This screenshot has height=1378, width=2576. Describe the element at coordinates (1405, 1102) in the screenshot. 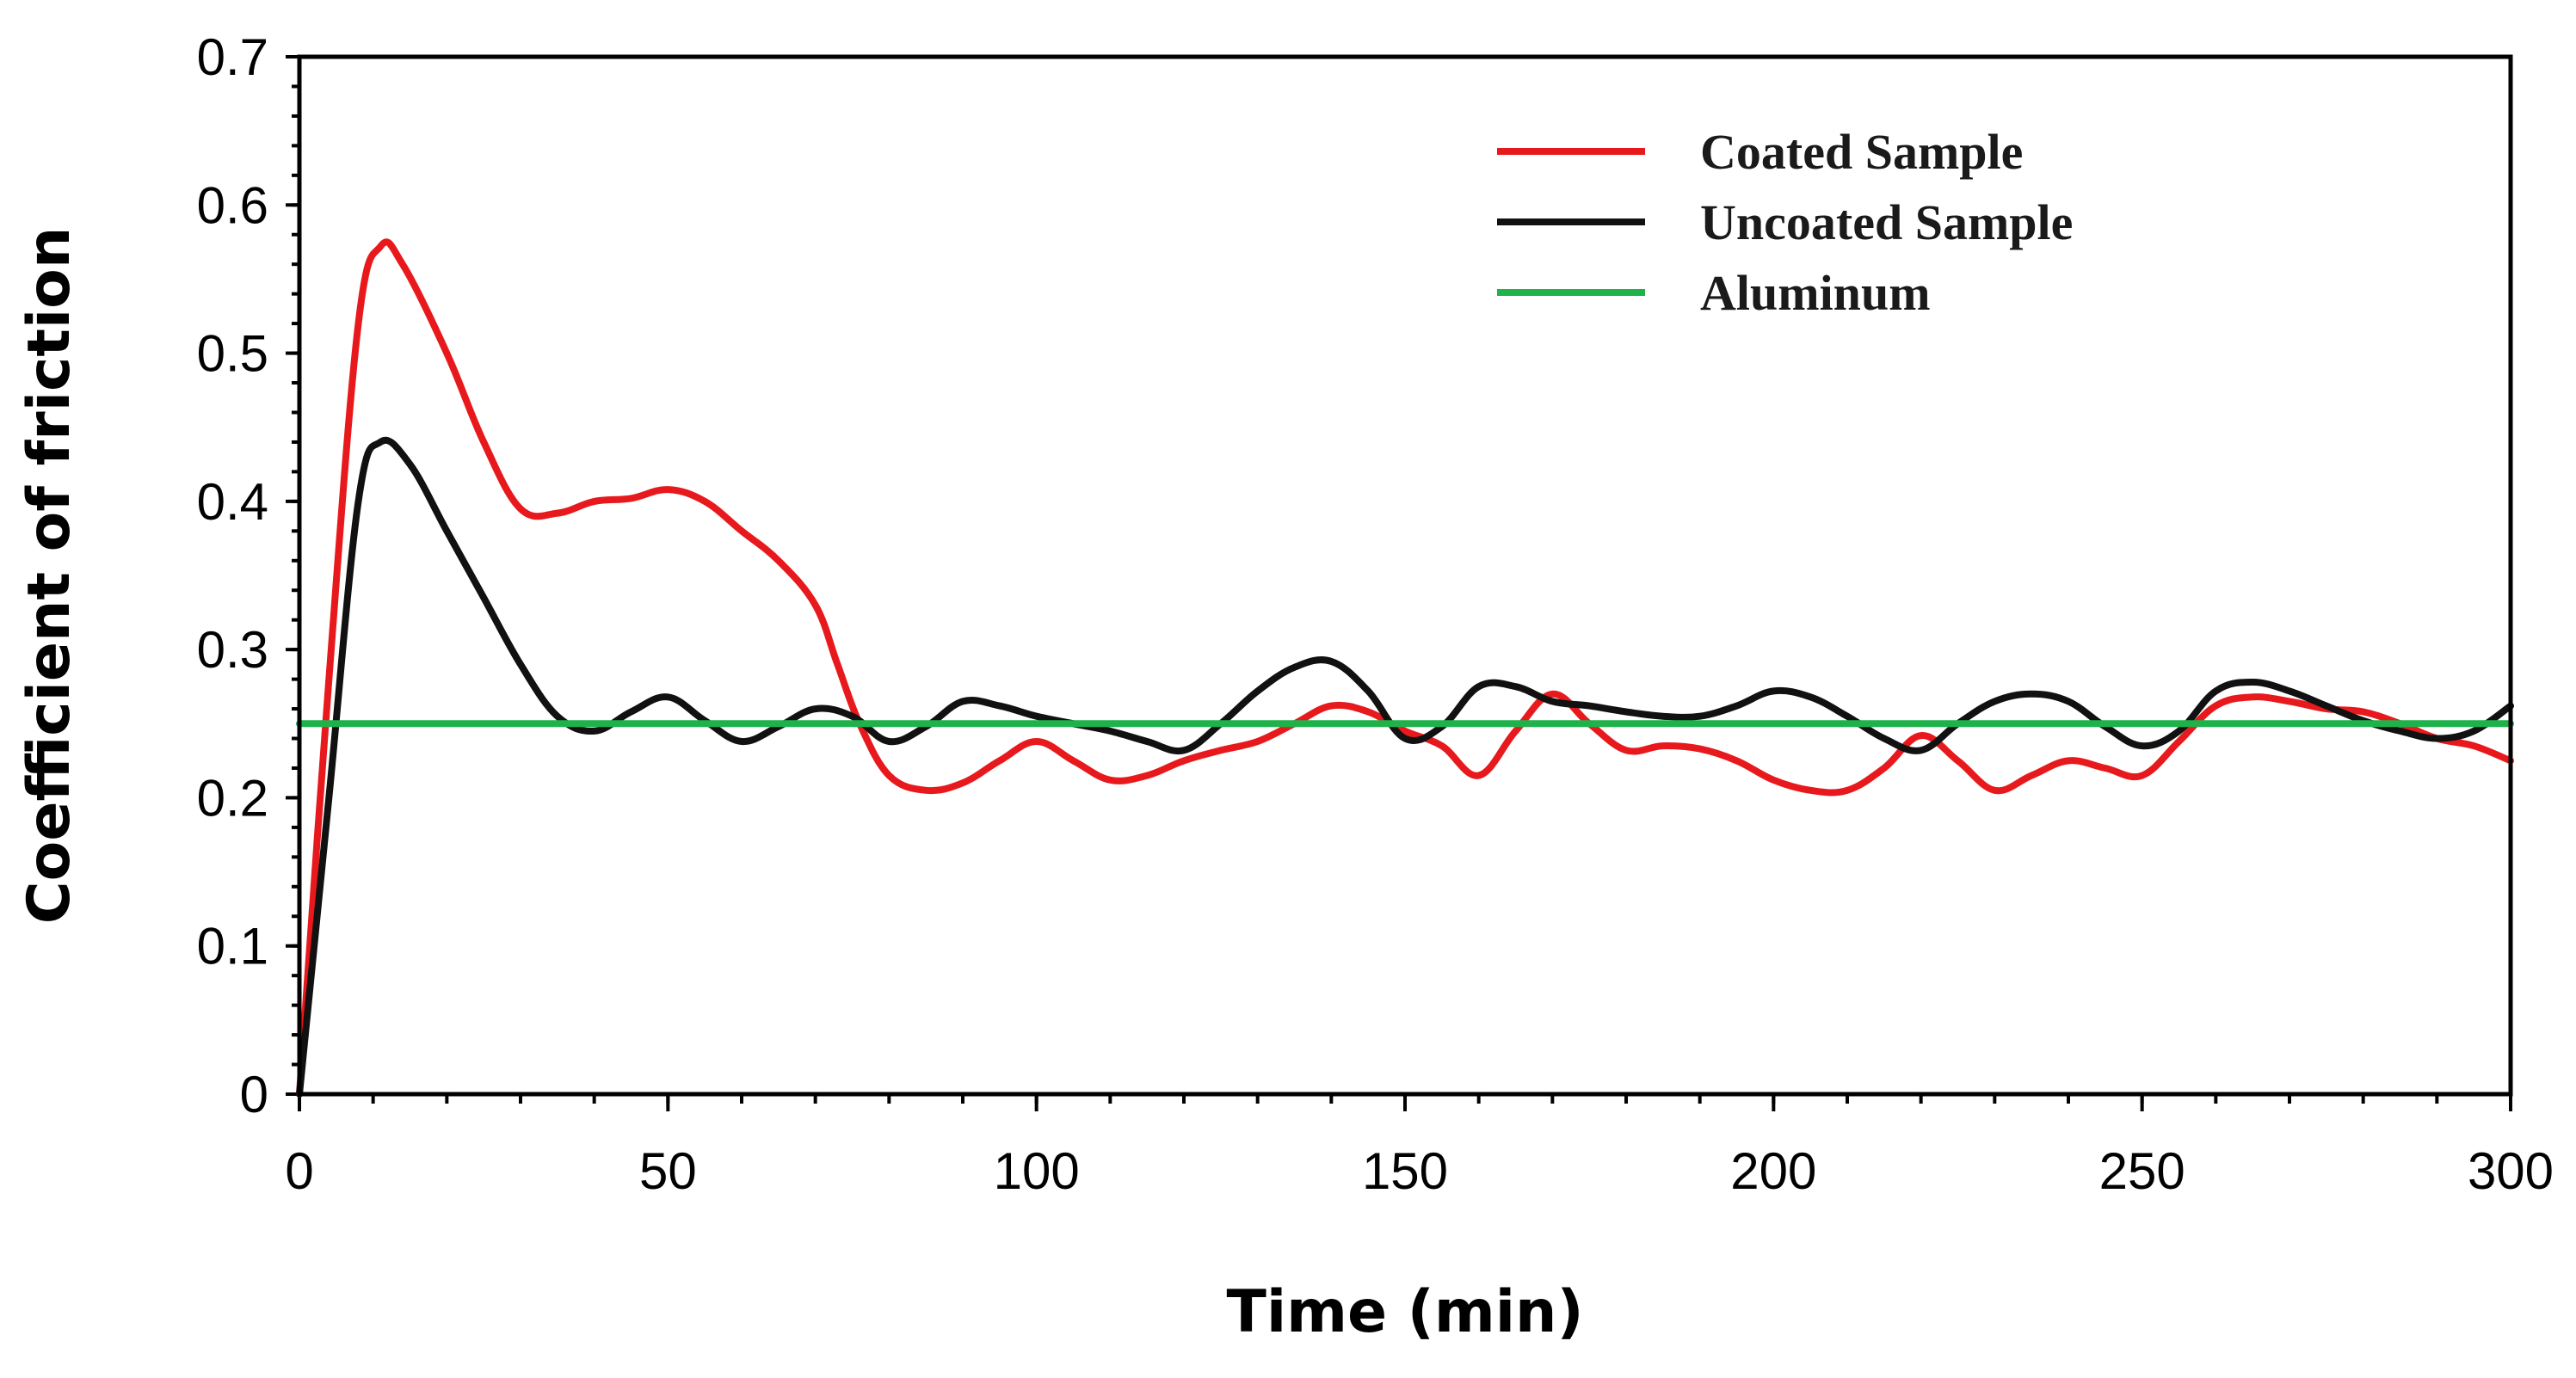

I see `x-major-ticks` at that location.